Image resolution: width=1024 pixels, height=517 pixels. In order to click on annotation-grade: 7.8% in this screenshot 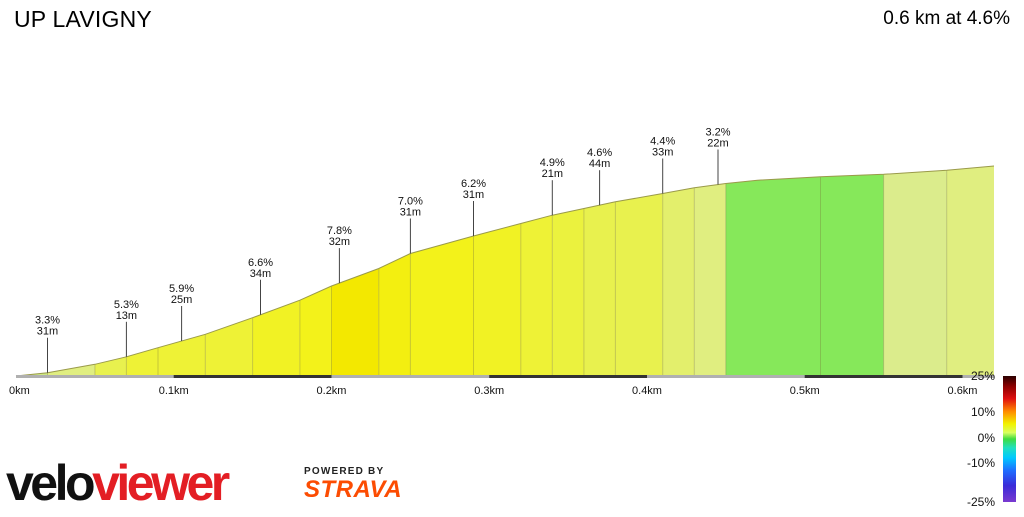, I will do `click(339, 231)`.